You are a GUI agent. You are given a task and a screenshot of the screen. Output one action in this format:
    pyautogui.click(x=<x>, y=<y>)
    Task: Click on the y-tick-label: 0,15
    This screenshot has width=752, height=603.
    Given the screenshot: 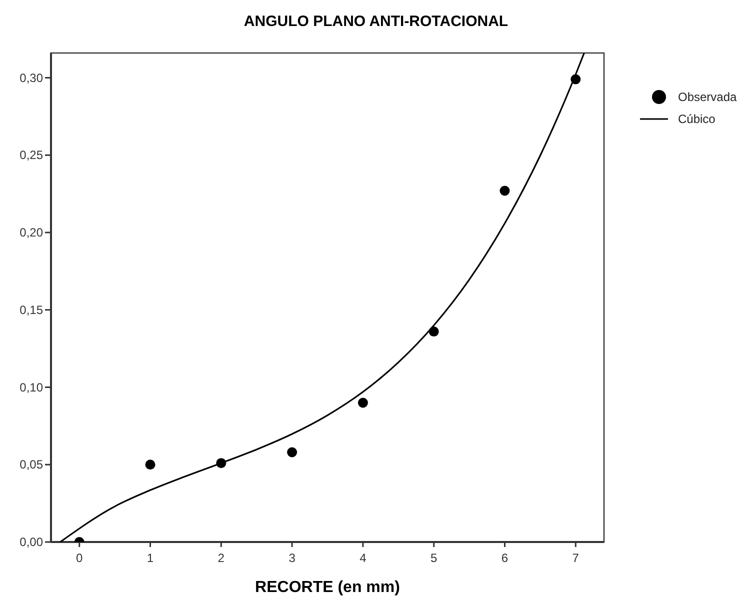 What is the action you would take?
    pyautogui.click(x=32, y=309)
    